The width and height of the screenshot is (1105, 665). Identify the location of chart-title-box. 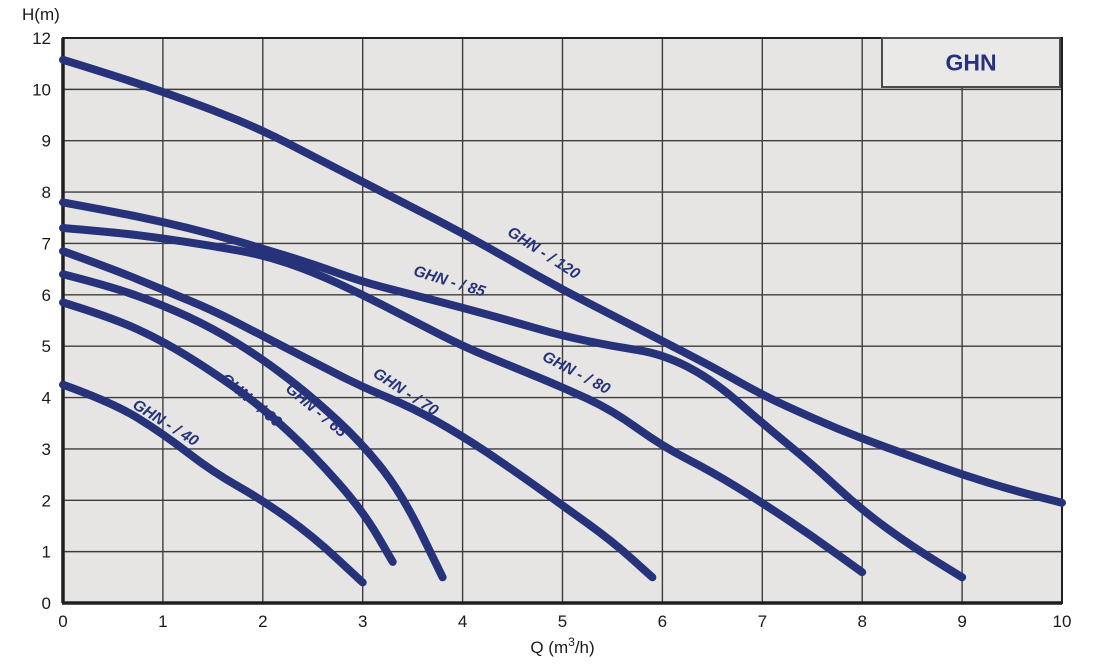
(971, 62).